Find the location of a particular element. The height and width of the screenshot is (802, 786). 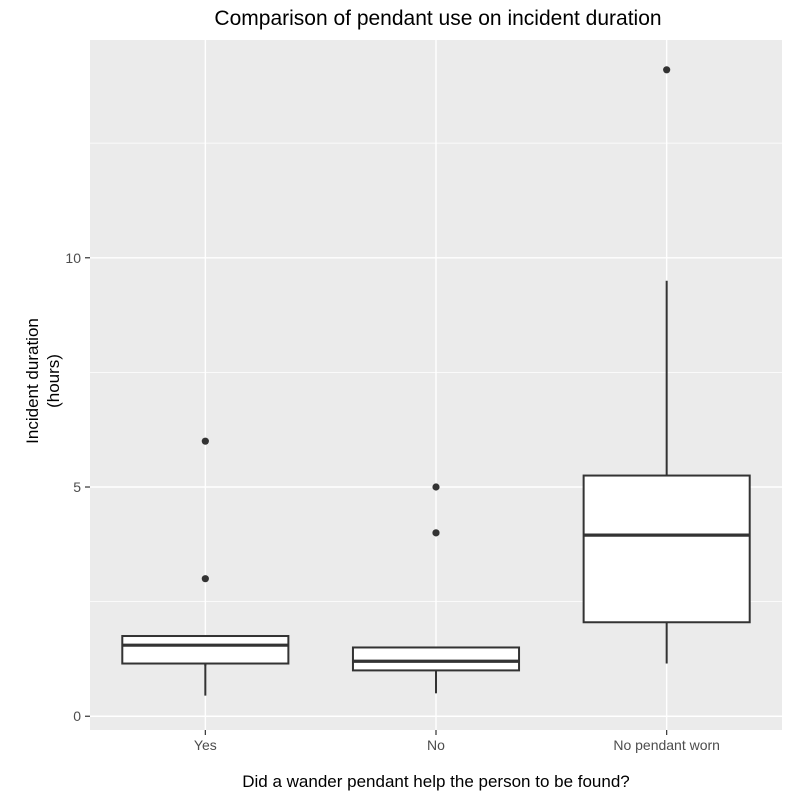

x-tick-label: Yes is located at coordinates (205, 745).